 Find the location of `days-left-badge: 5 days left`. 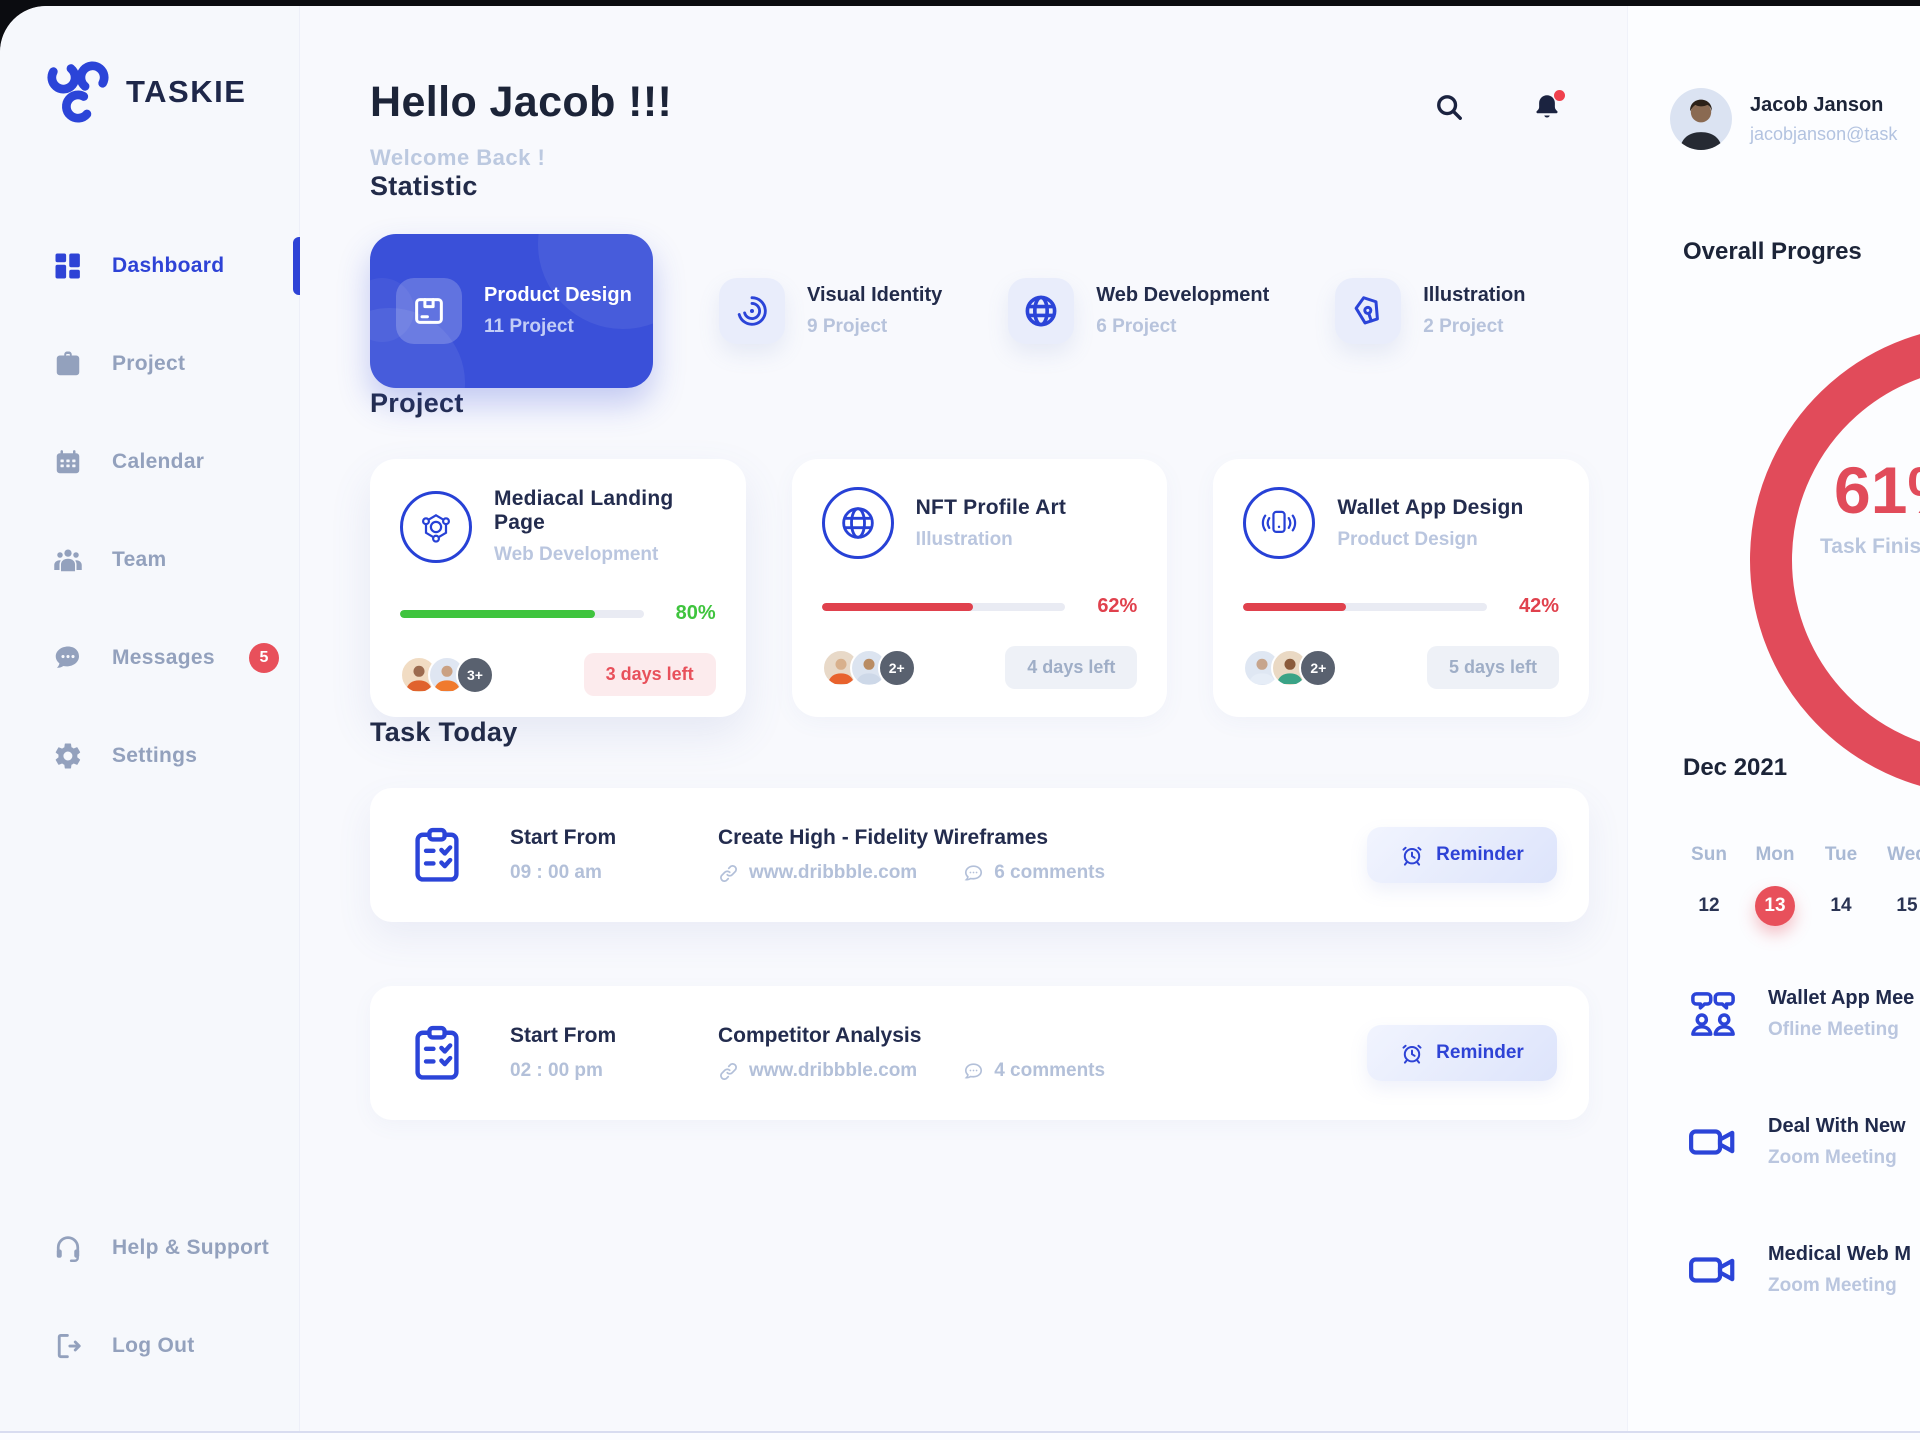

days-left-badge: 5 days left is located at coordinates (1493, 667).